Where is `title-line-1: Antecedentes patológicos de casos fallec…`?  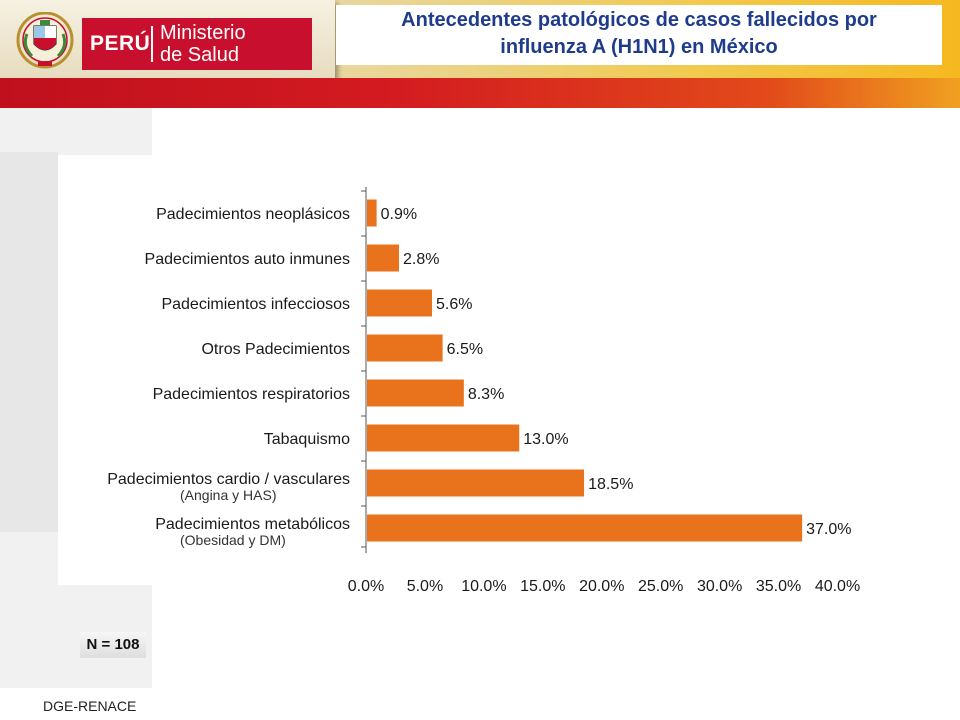 title-line-1: Antecedentes patológicos de casos fallec… is located at coordinates (639, 20).